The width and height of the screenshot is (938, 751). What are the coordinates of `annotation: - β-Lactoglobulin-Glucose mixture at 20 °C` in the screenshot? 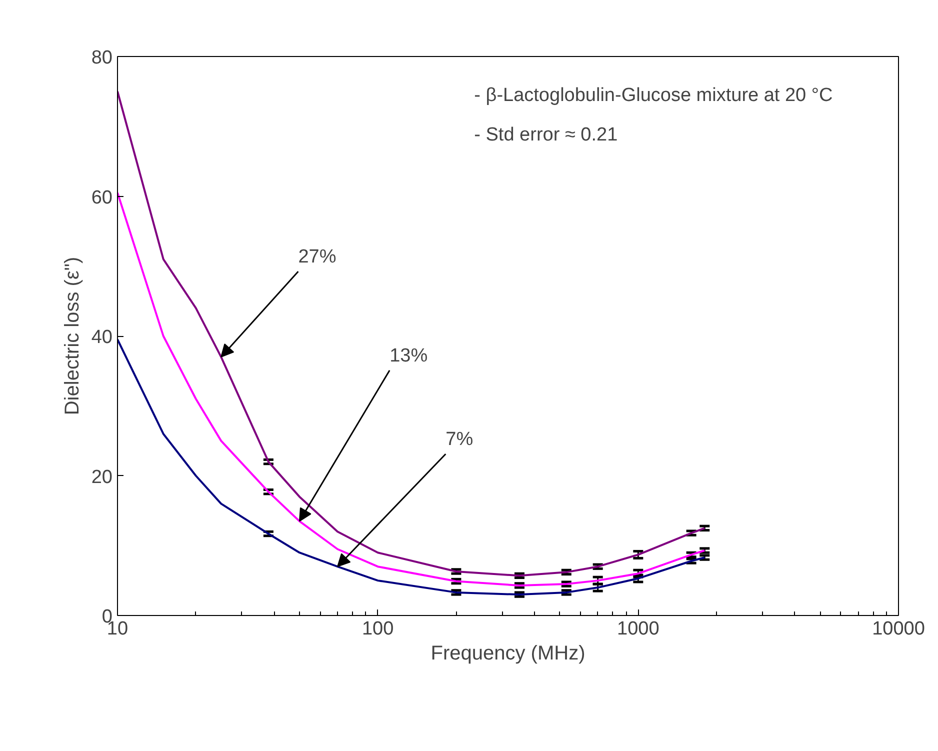 It's located at (653, 95).